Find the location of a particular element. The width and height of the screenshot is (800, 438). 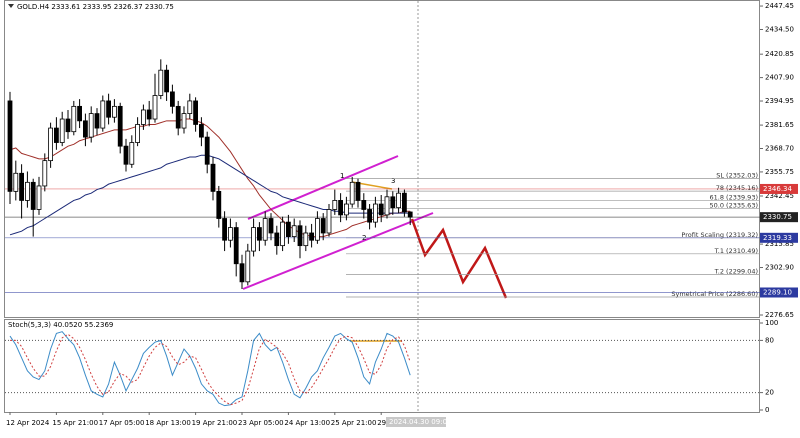

level-label: Profit Scaling (2319.32) is located at coordinates (719, 235).